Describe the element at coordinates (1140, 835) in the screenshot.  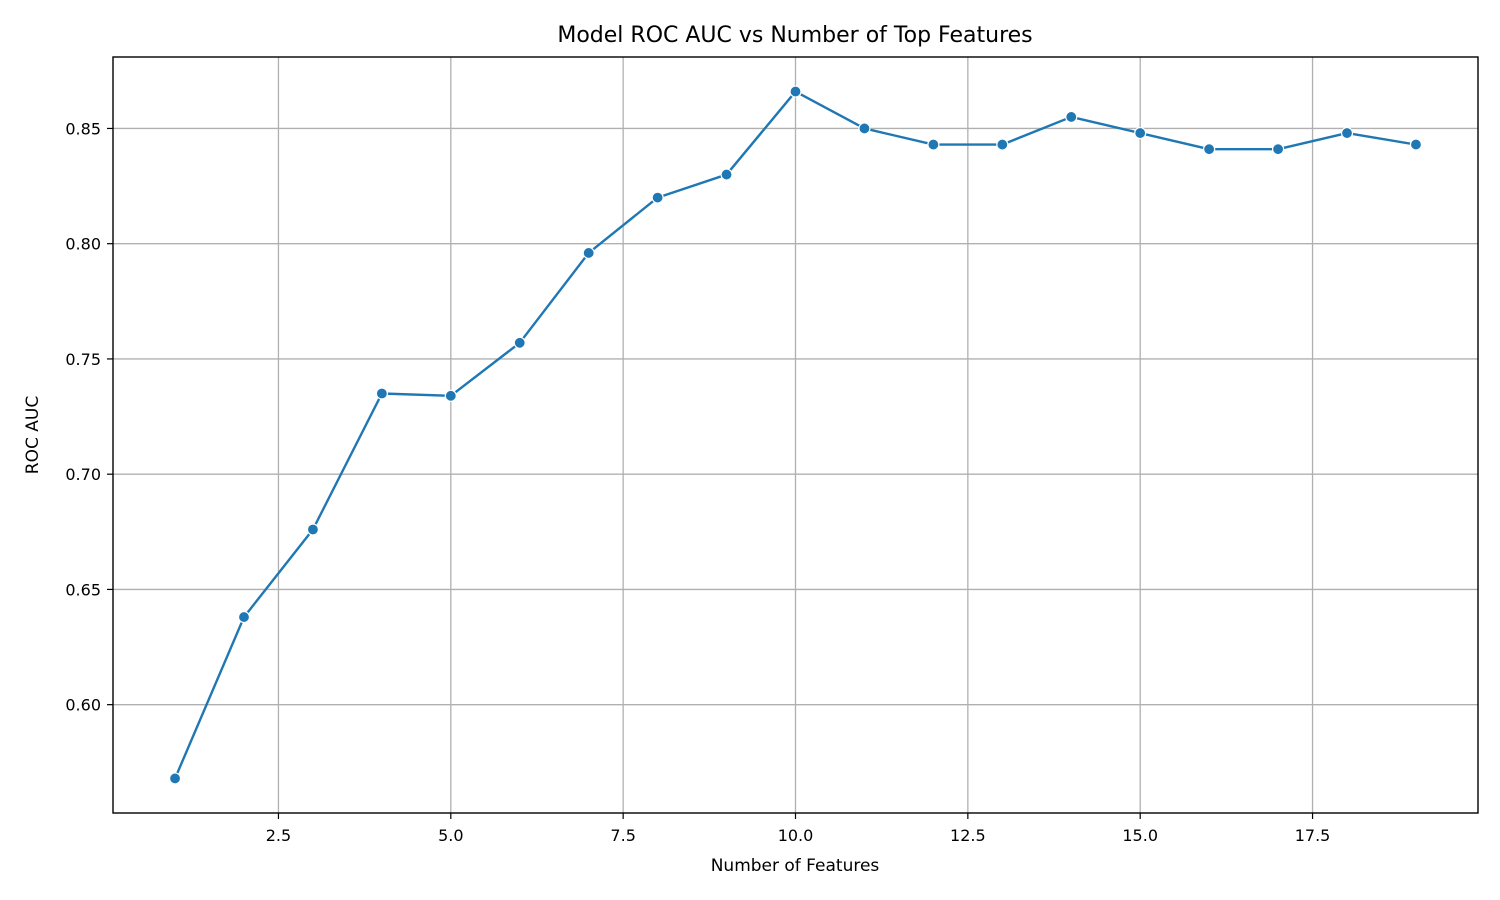
I see `x-tick-label: 15.0` at that location.